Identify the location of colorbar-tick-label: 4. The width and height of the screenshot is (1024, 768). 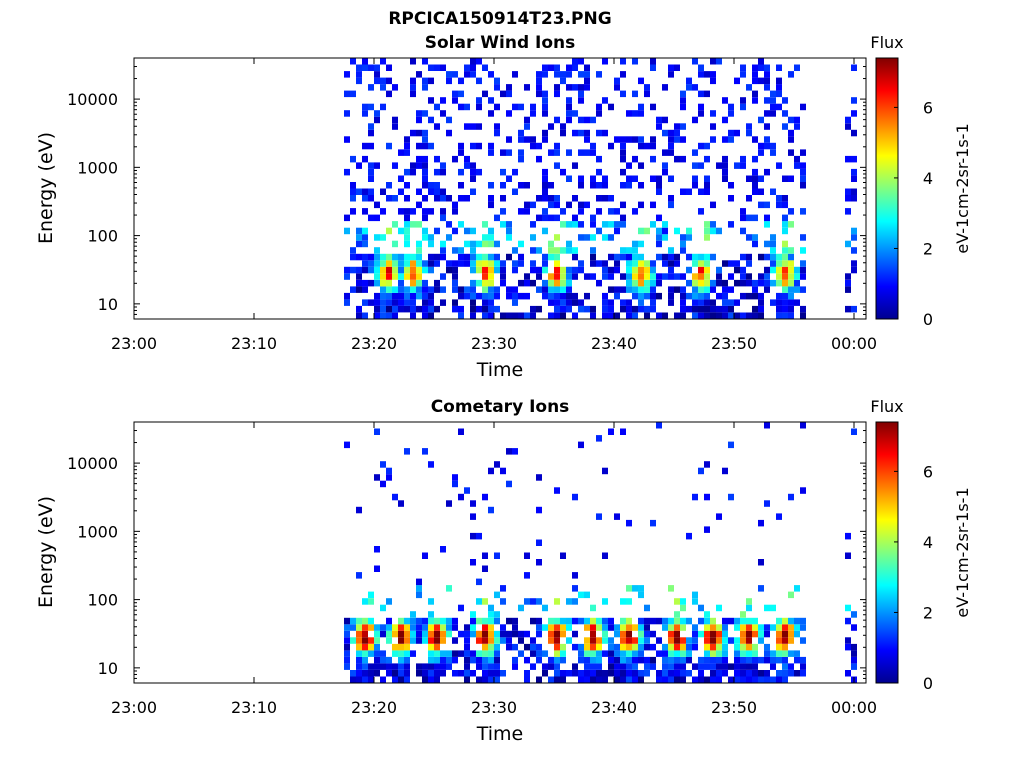
(928, 178).